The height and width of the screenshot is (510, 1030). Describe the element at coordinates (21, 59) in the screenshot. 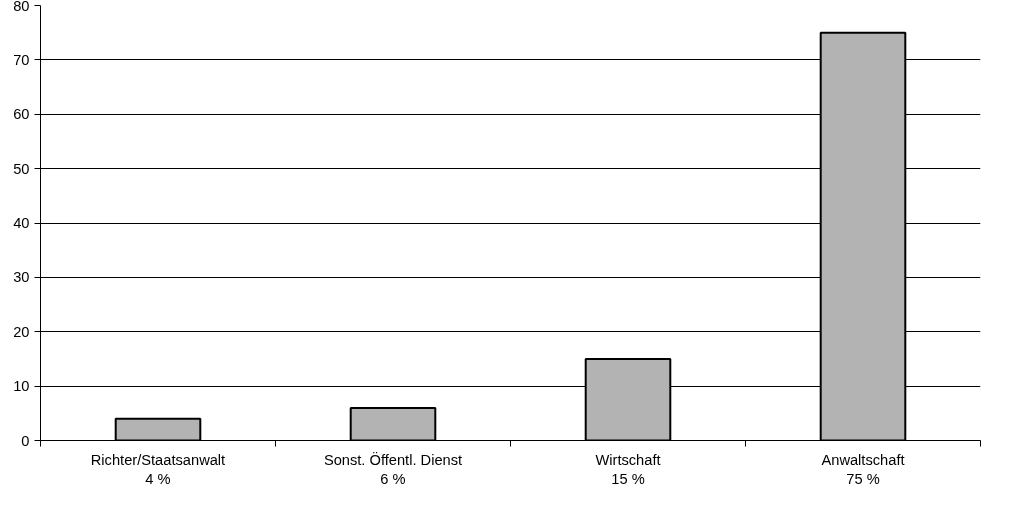

I see `y-tick-label: 70` at that location.